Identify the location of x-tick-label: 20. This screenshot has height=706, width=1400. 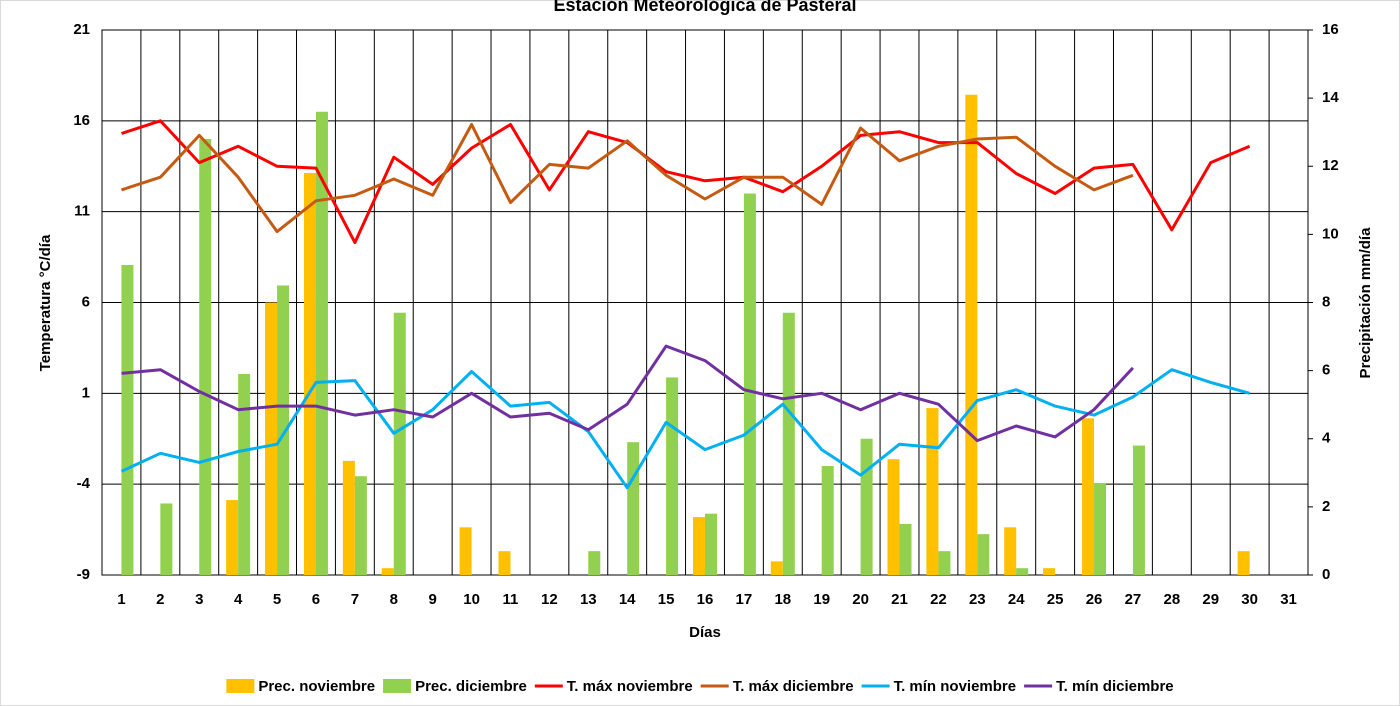
(860, 599).